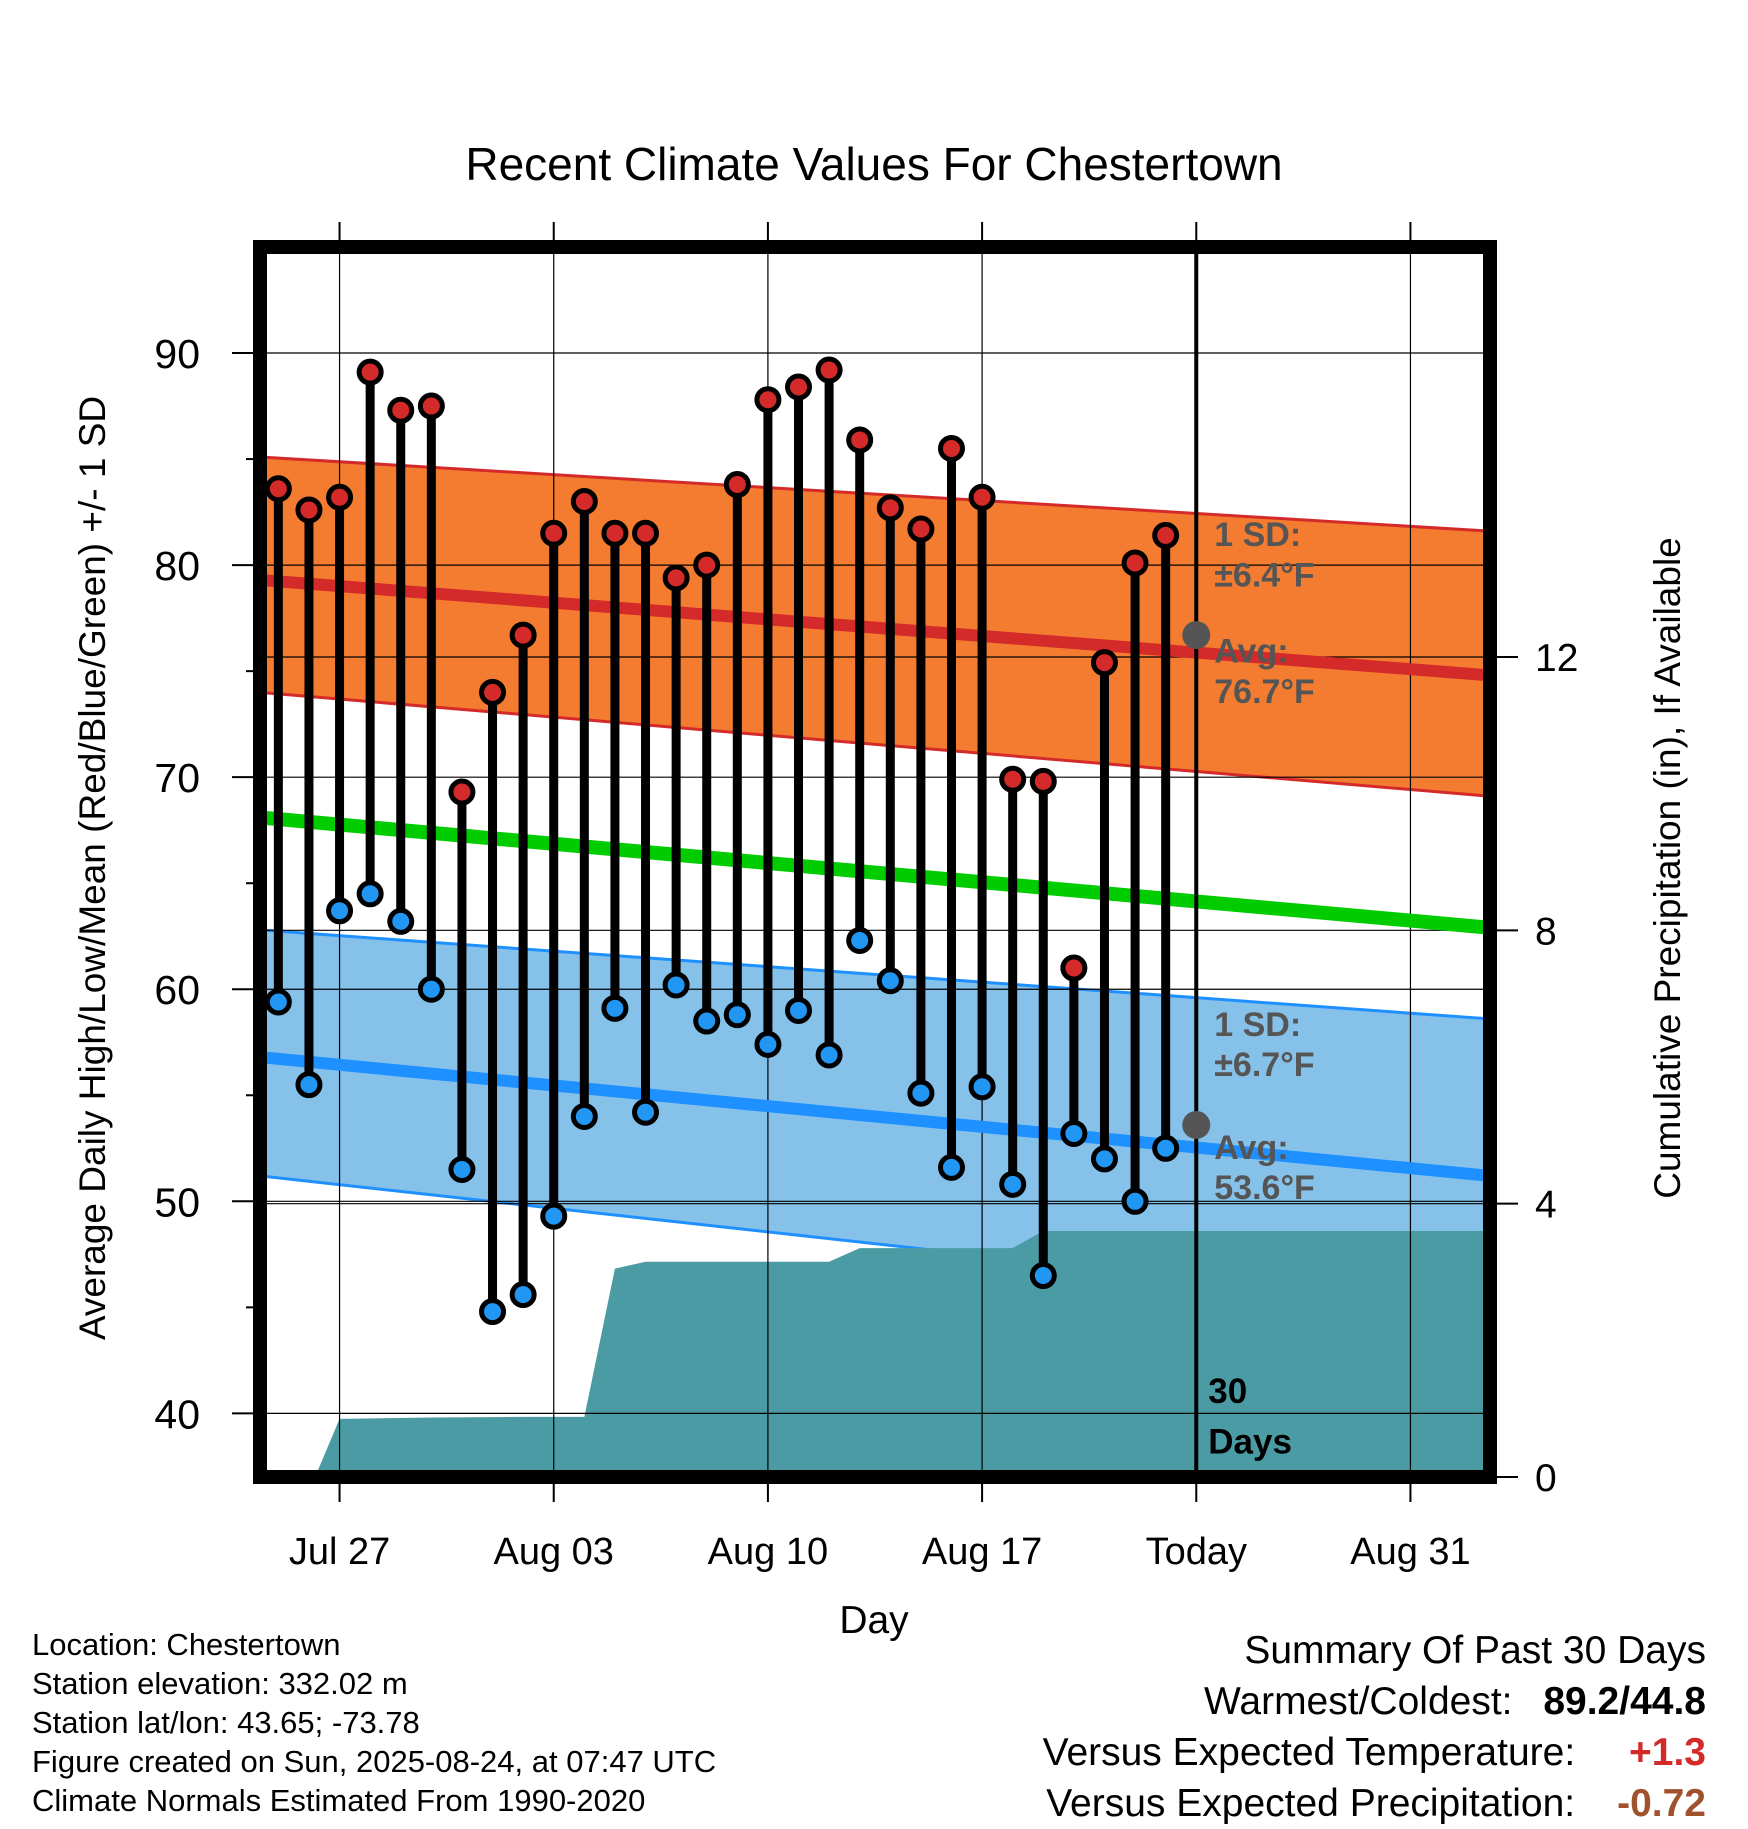  I want to click on y-tick-label-90: 90, so click(177, 354).